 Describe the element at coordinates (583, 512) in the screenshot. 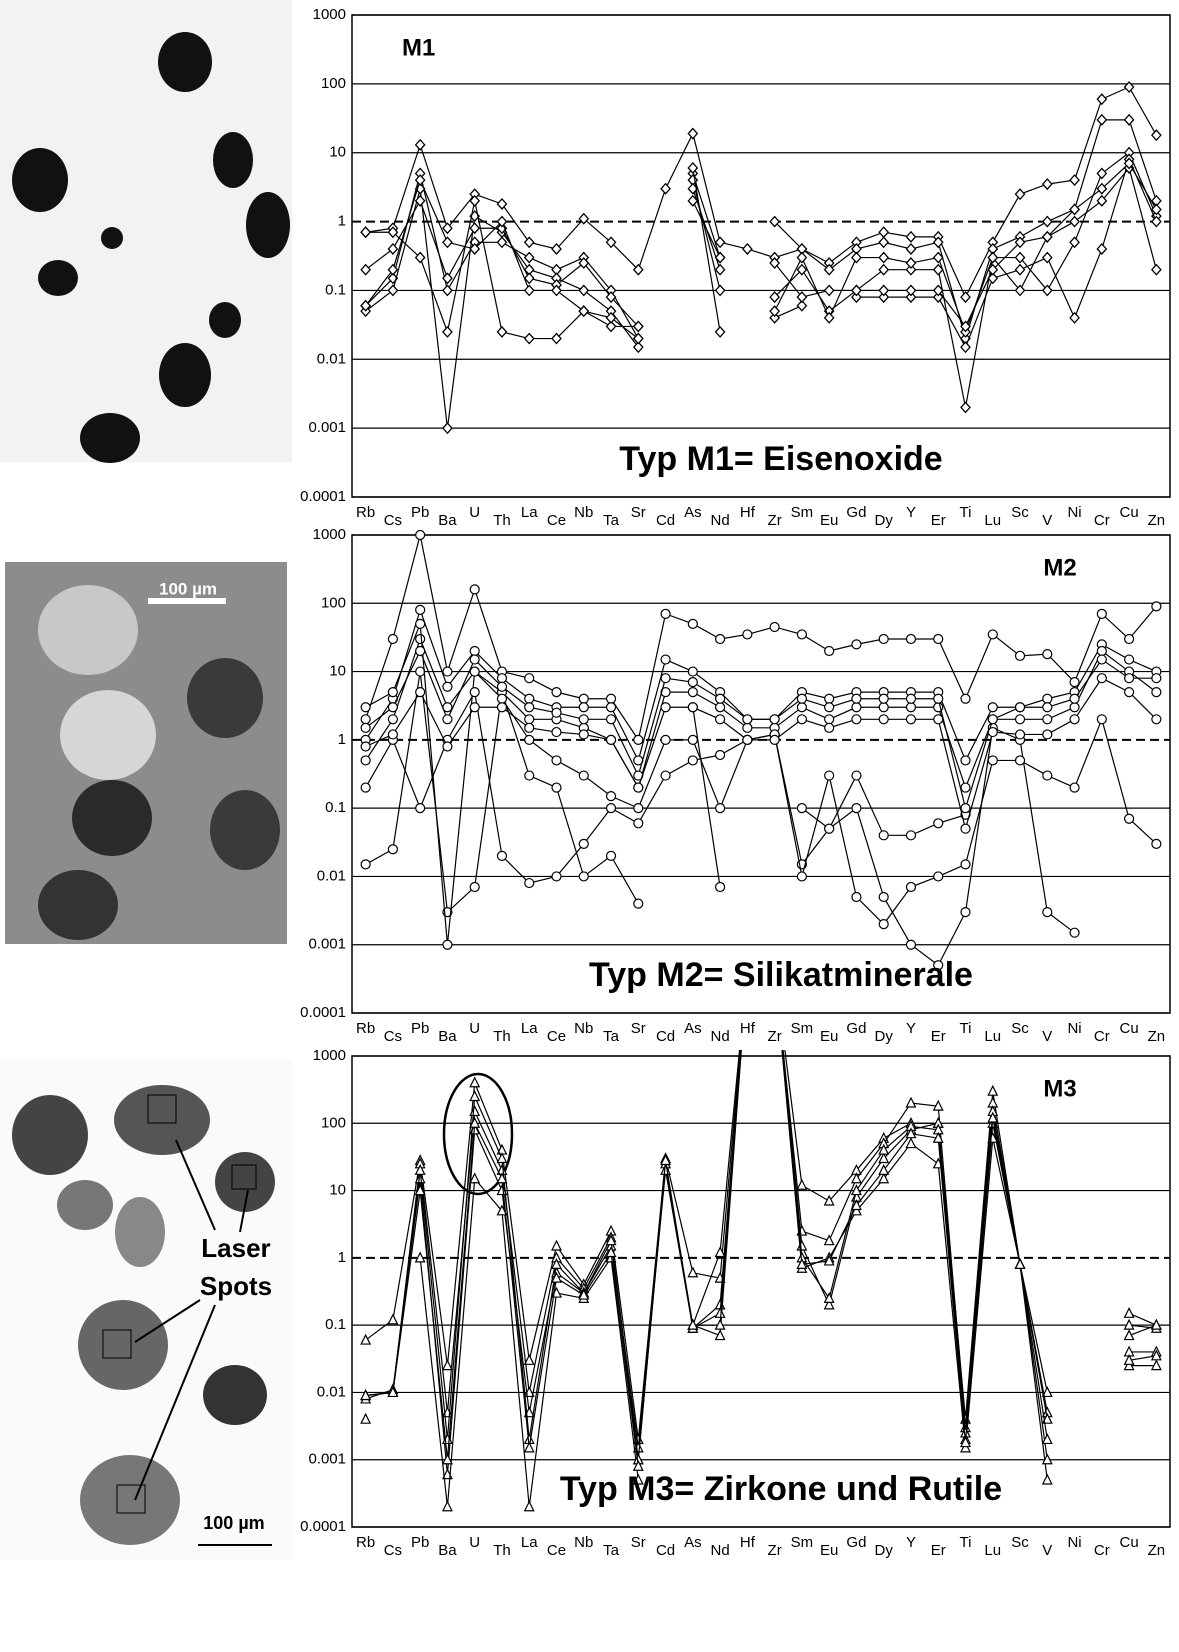

I see `x-tick-label: Nb` at that location.